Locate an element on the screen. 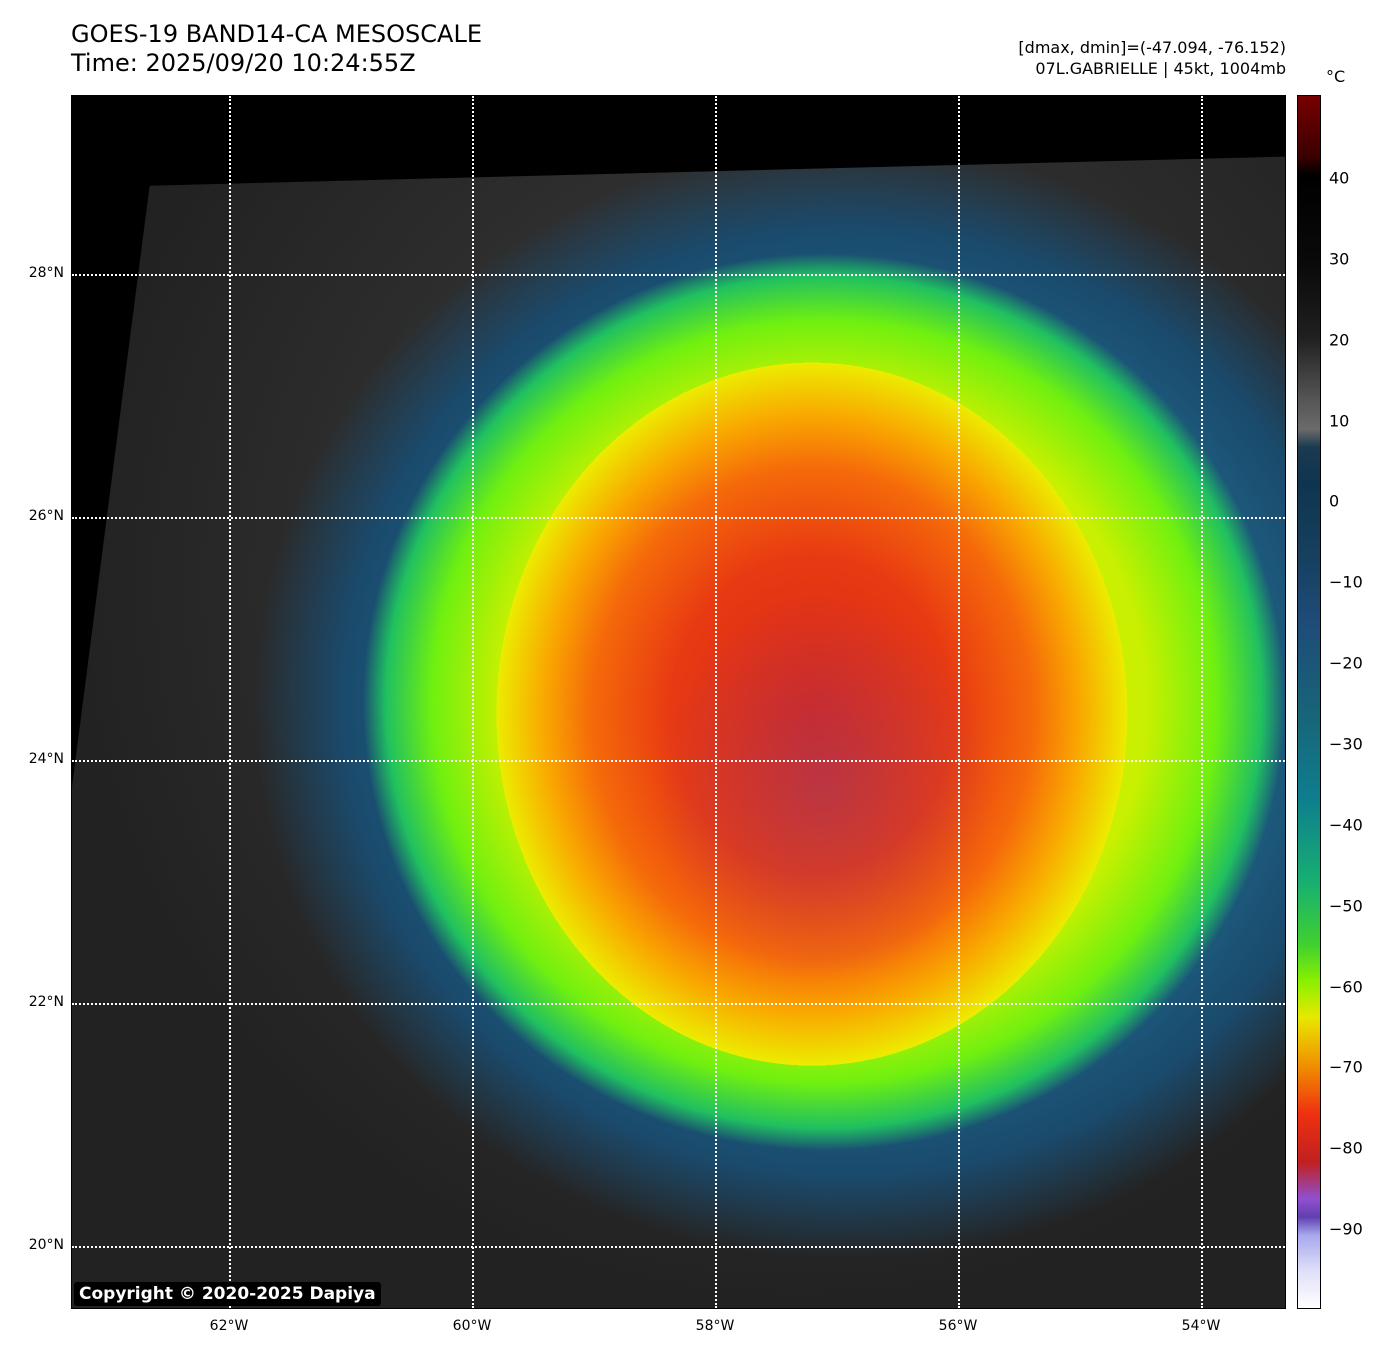  lon-label: 54°W is located at coordinates (1201, 1326).